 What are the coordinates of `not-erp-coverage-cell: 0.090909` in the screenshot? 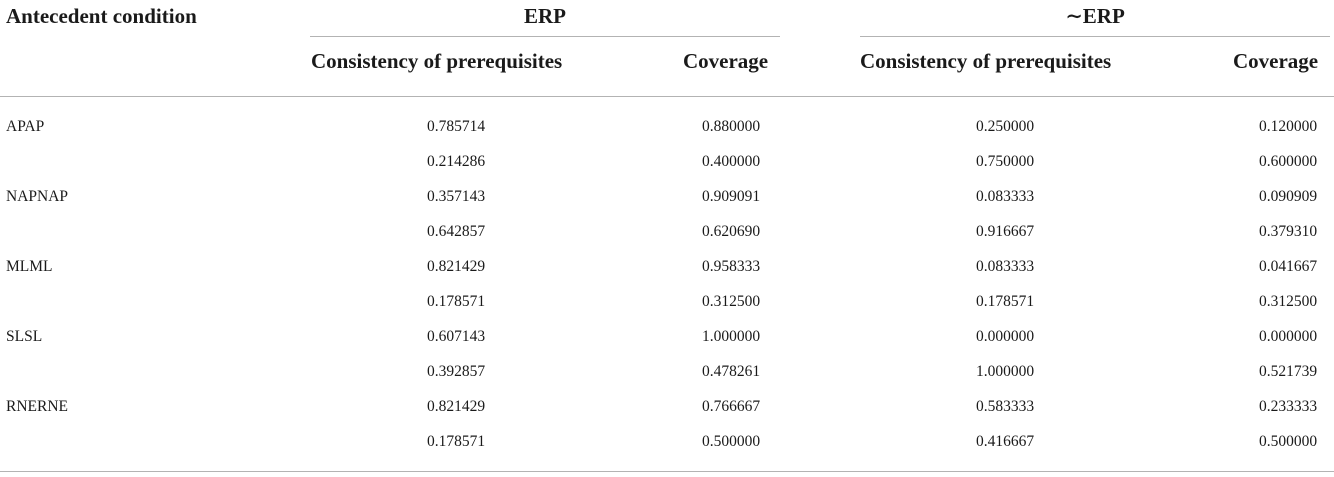 It's located at (1288, 196).